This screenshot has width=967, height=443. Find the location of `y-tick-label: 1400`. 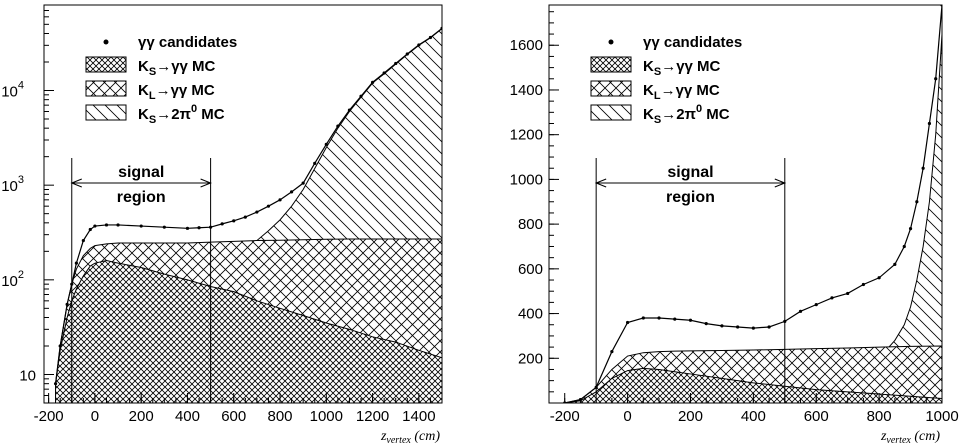

y-tick-label: 1400 is located at coordinates (526, 90).